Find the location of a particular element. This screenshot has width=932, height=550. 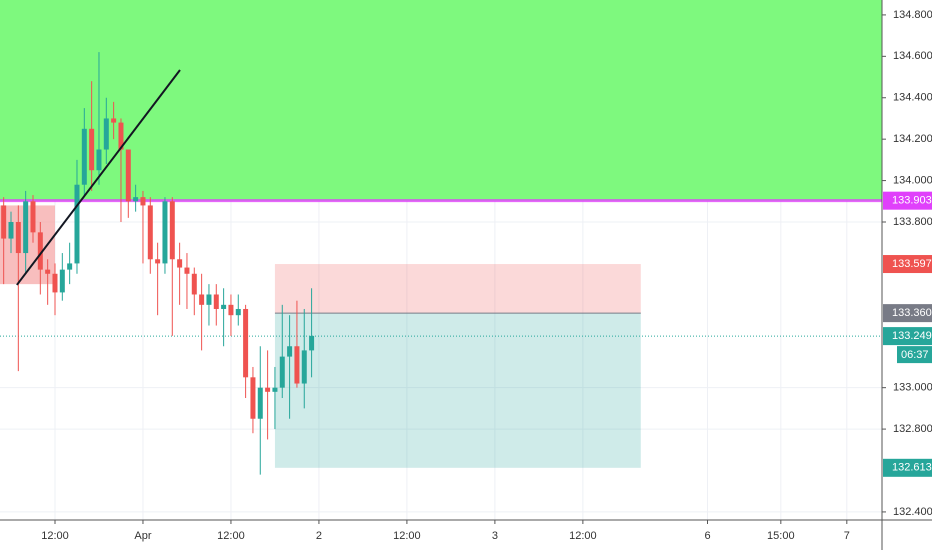

time-axis is located at coordinates (466, 535).